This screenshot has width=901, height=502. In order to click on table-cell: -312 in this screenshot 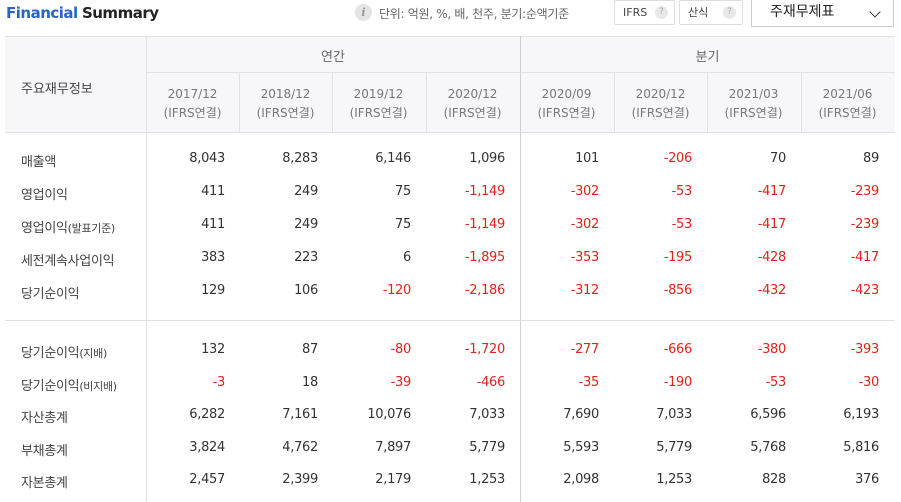, I will do `click(585, 290)`.